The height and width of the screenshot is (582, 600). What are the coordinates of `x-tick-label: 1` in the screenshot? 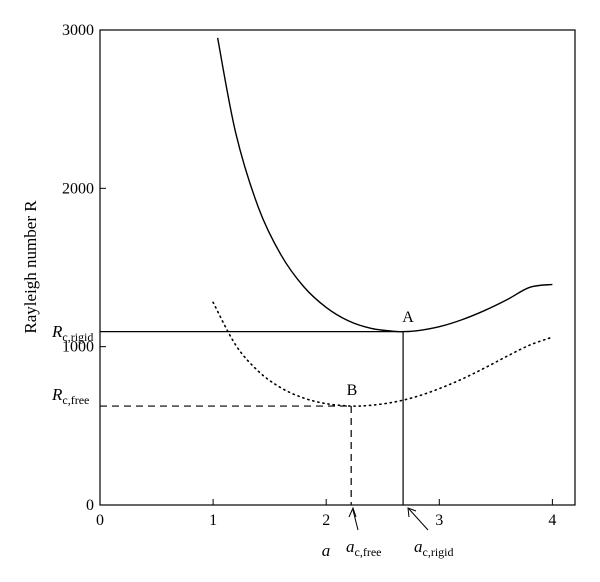 It's located at (213, 520).